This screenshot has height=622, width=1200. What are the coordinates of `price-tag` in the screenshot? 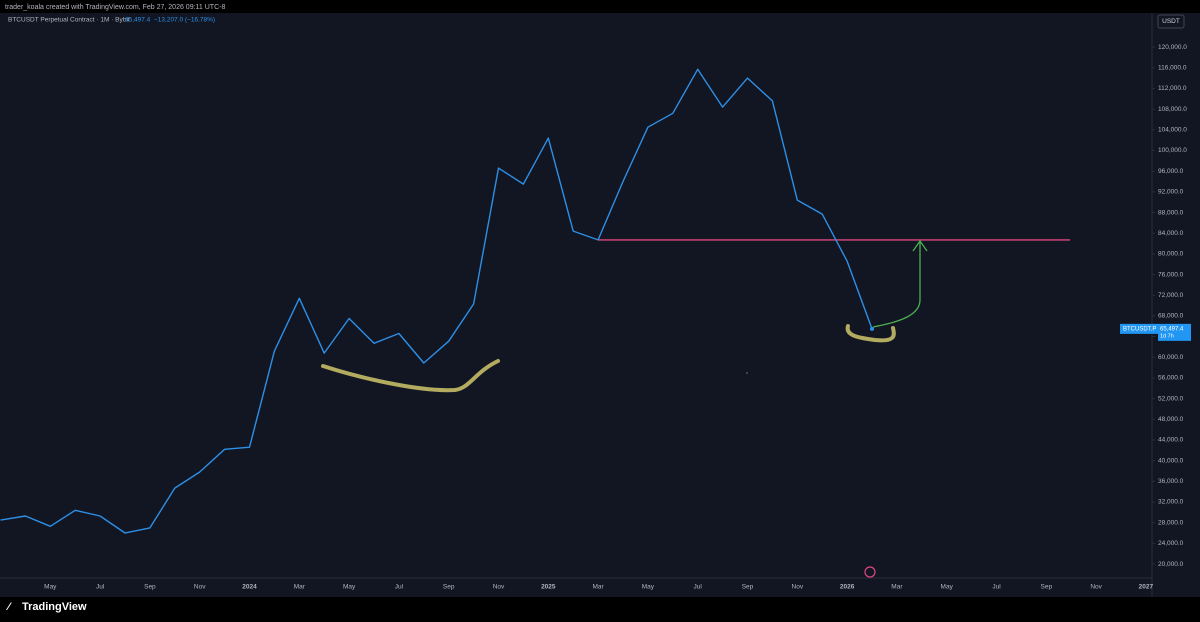 It's located at (1174, 332).